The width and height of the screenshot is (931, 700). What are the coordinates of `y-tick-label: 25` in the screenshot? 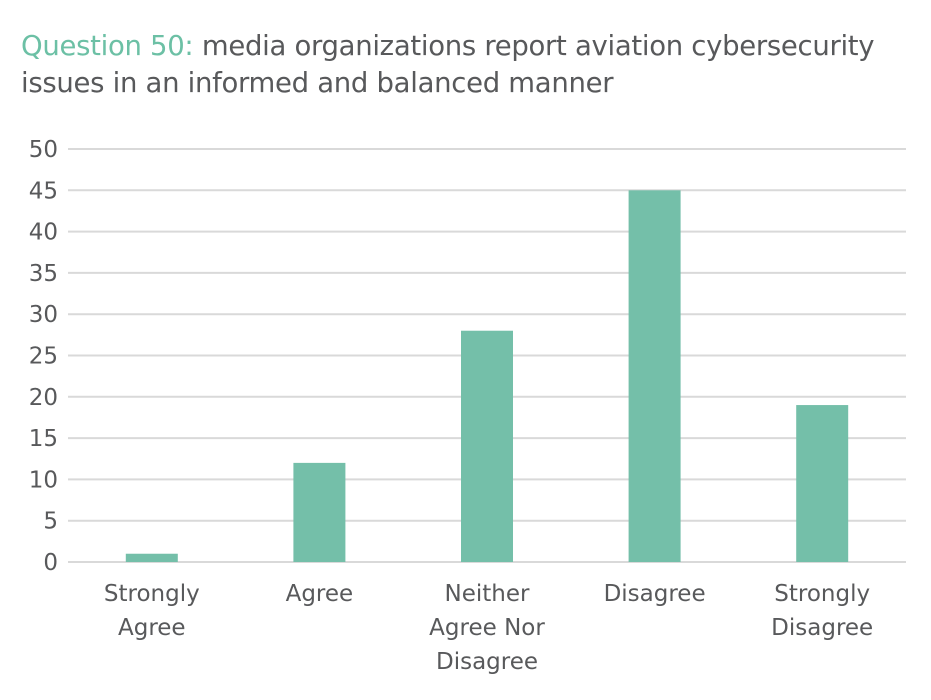 It's located at (43, 357).